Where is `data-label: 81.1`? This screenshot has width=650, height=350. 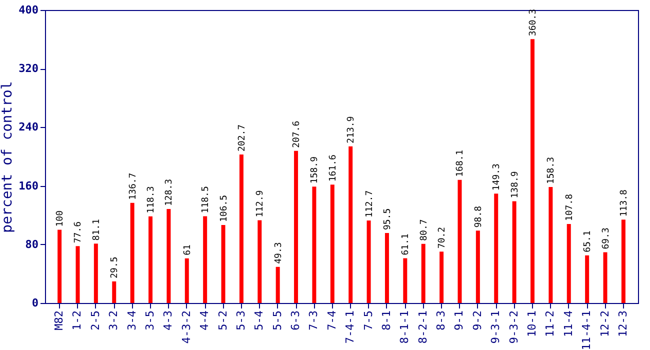 data-label: 81.1 is located at coordinates (97, 229).